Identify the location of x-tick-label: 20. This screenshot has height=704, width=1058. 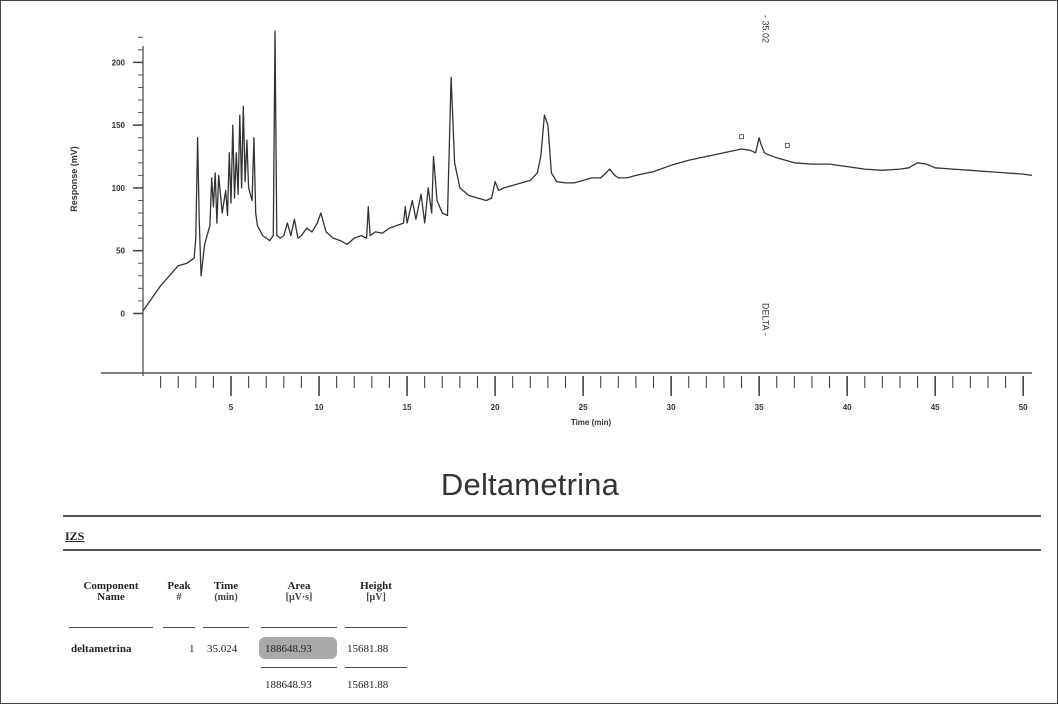
(495, 407).